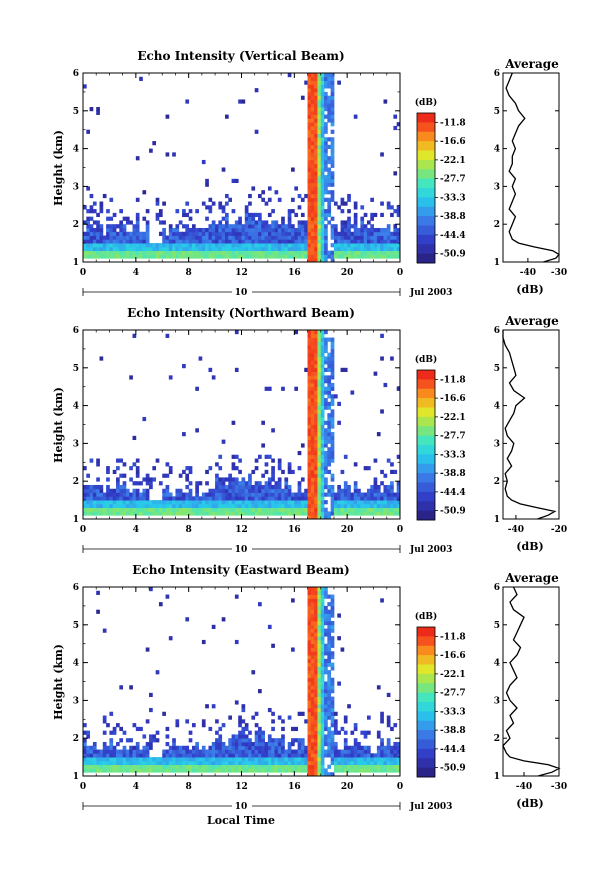  Describe the element at coordinates (453, 731) in the screenshot. I see `colorbar-tick-label: -38.8` at that location.